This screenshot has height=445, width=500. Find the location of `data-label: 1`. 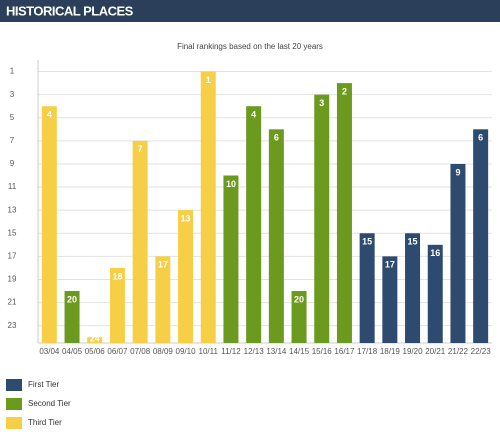

data-label: 1 is located at coordinates (208, 80).